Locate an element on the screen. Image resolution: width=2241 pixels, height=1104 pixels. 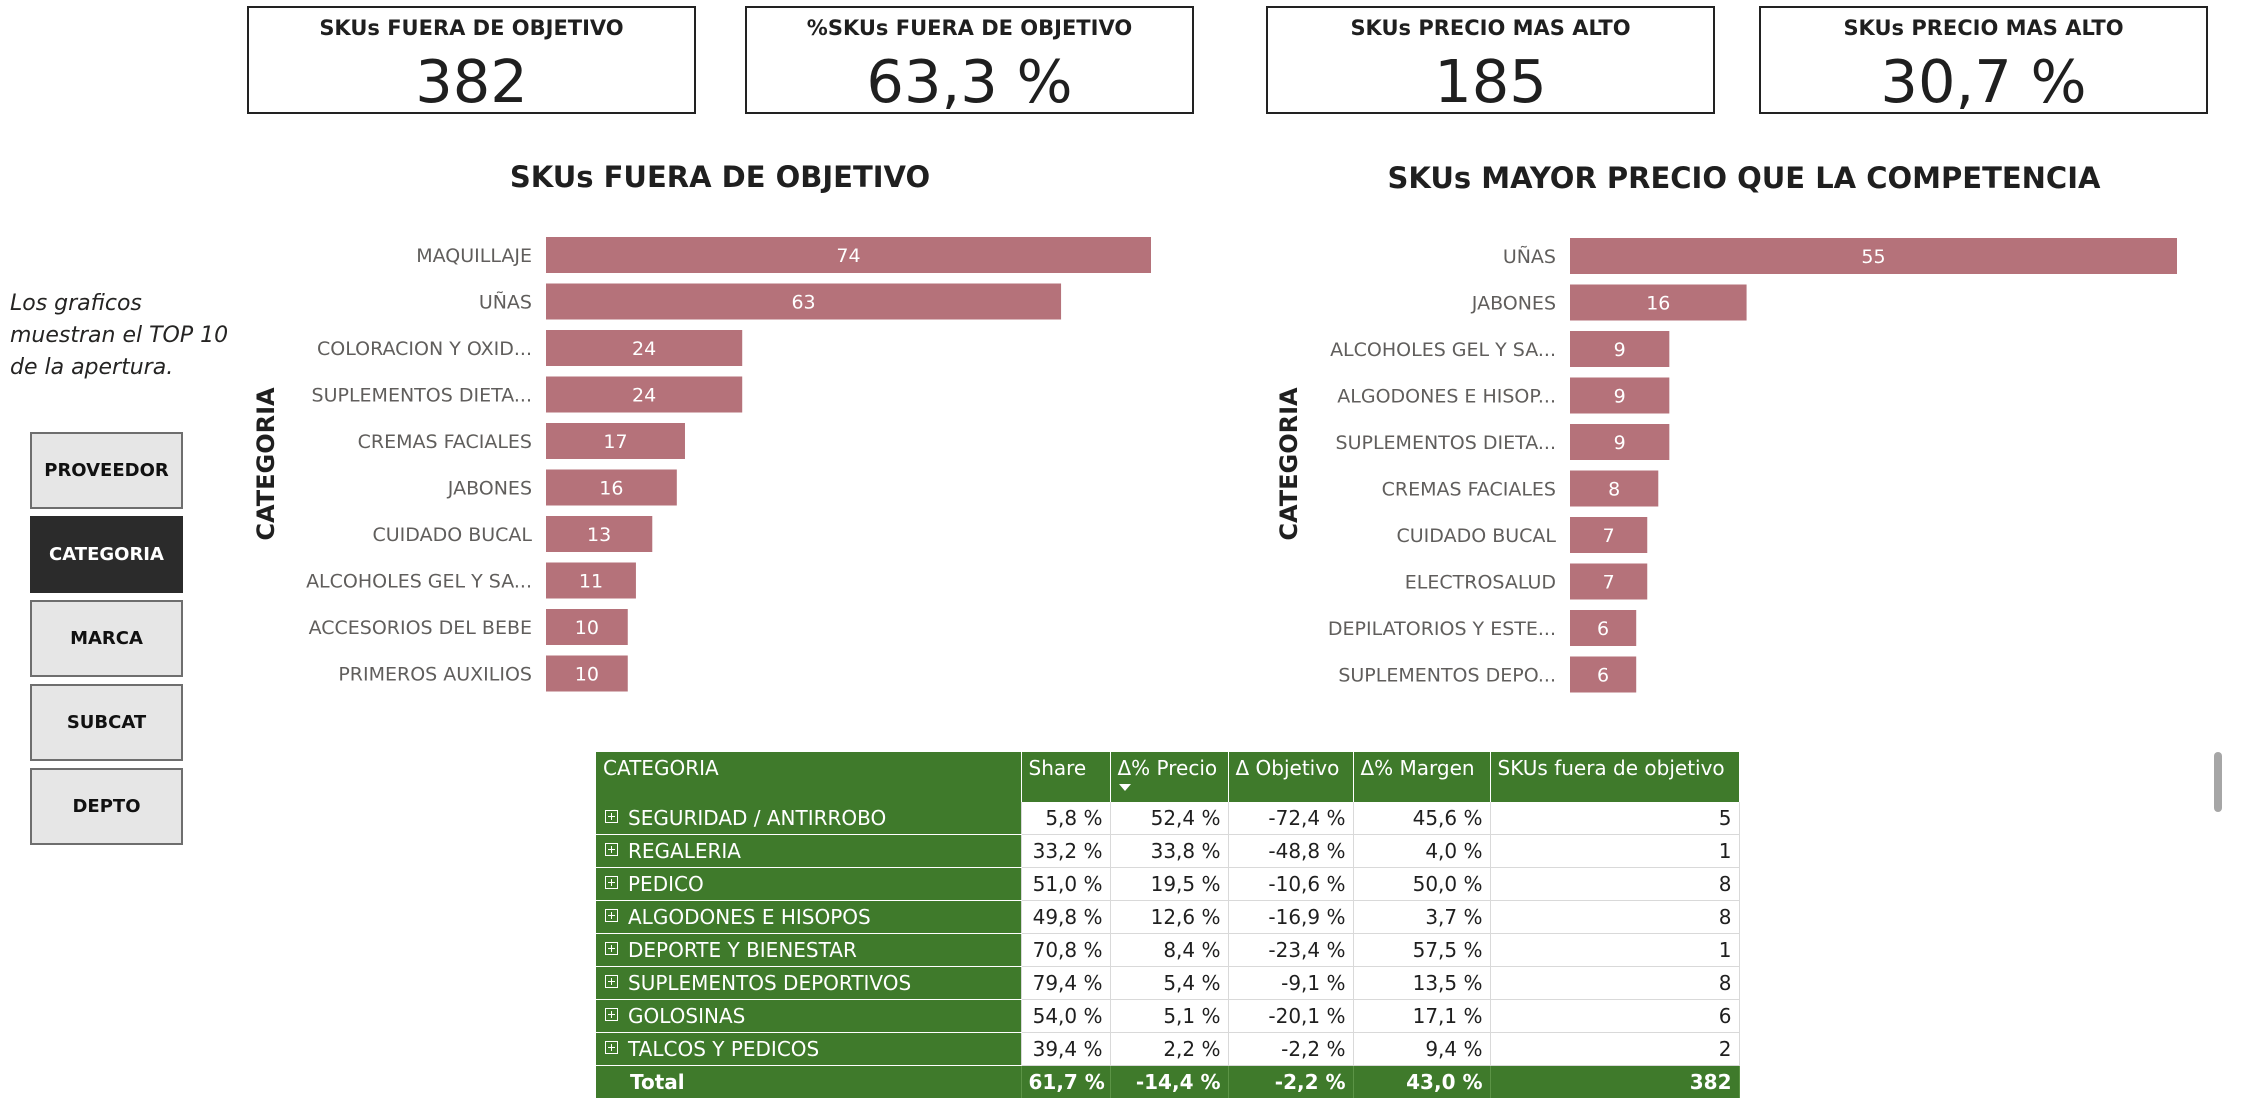
data-label: 10 is located at coordinates (587, 675).